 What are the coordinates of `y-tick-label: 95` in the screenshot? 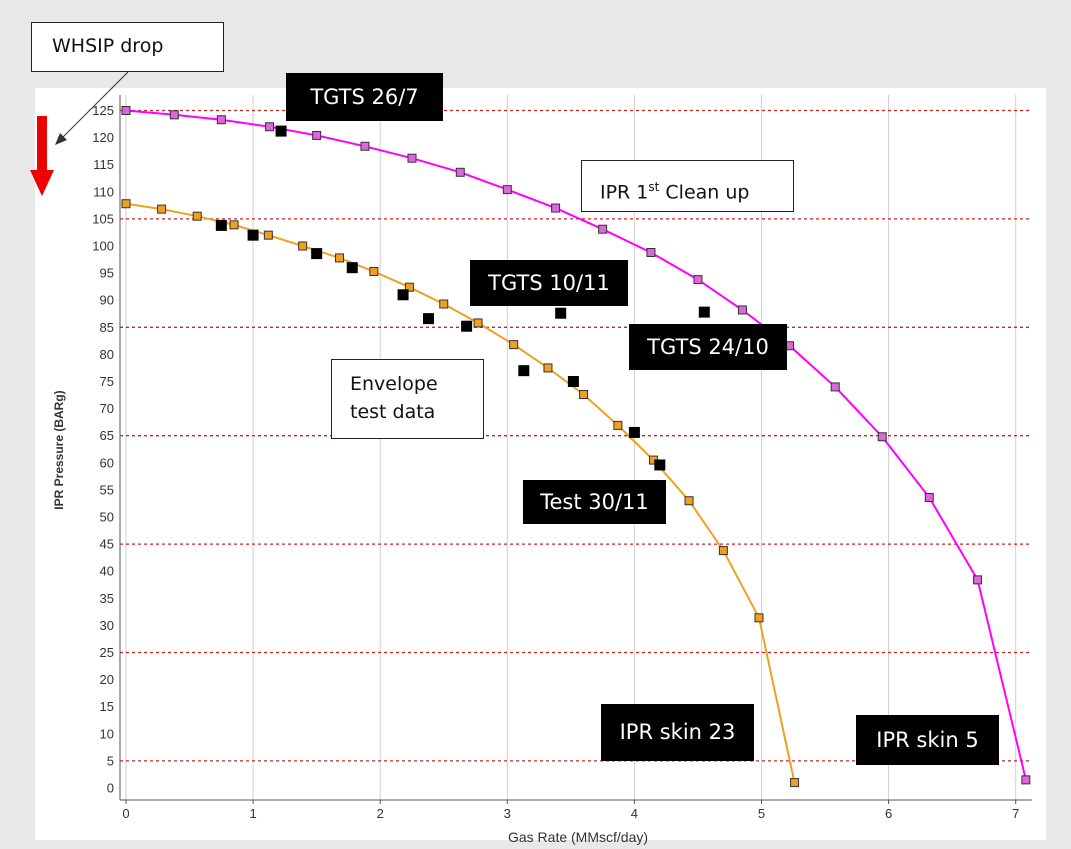 It's located at (107, 273).